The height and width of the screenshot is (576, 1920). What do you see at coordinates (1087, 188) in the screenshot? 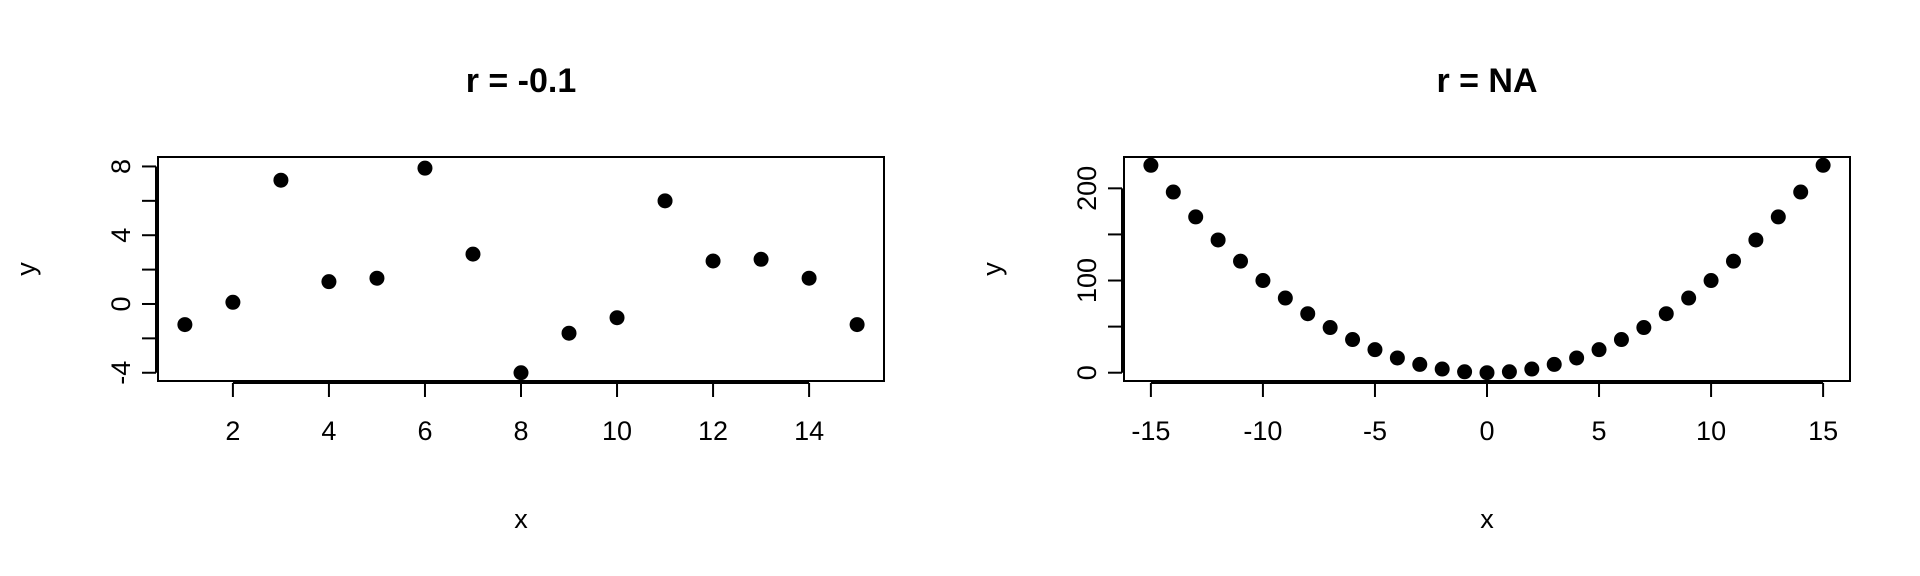
I see `y-tick-label: 200` at bounding box center [1087, 188].